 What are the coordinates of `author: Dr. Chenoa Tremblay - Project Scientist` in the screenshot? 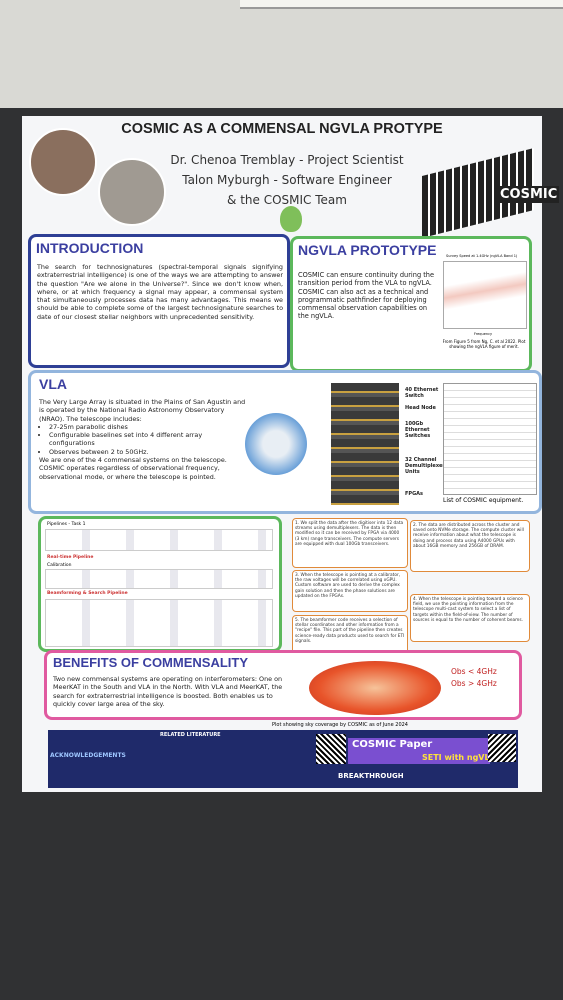 It's located at (287, 160).